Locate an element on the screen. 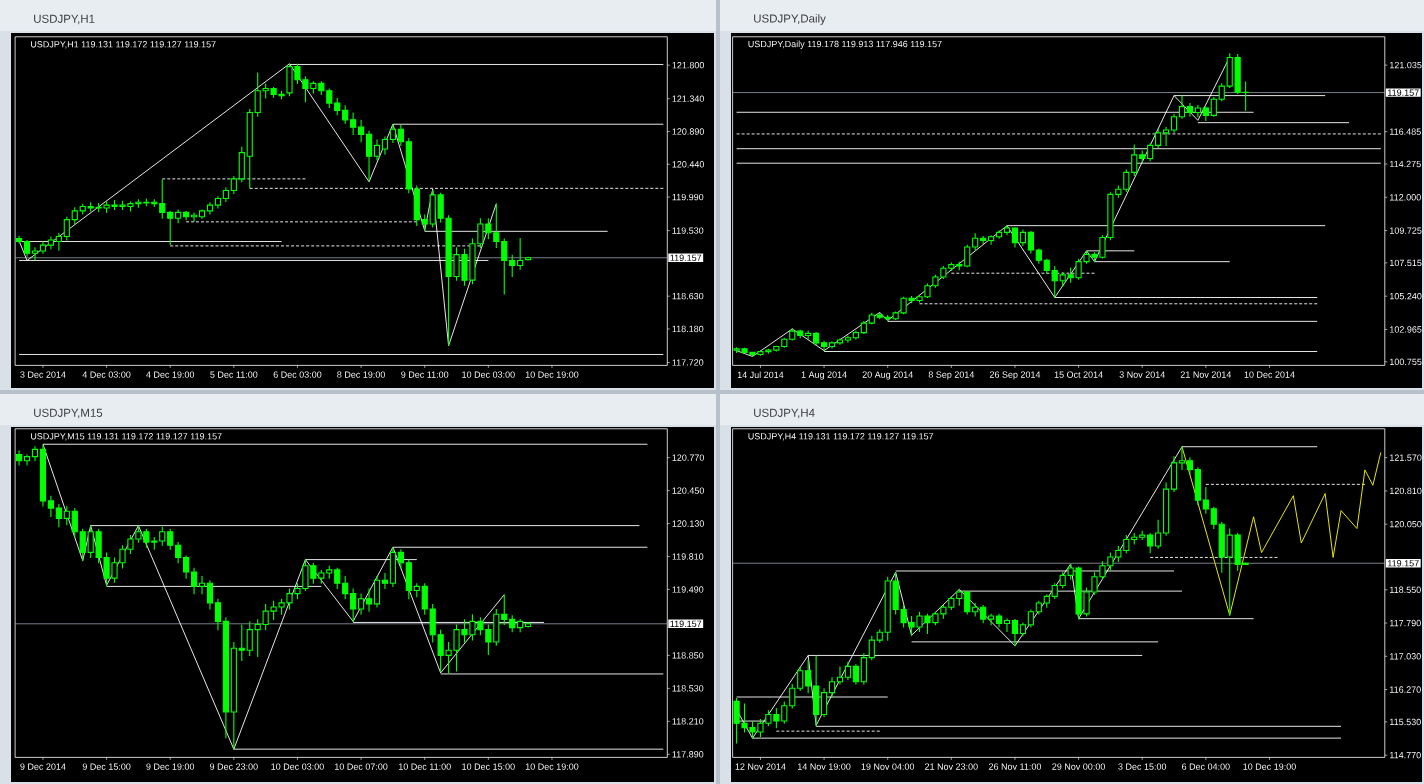 This screenshot has height=784, width=1424. y-tick-label: 120.450 is located at coordinates (688, 490).